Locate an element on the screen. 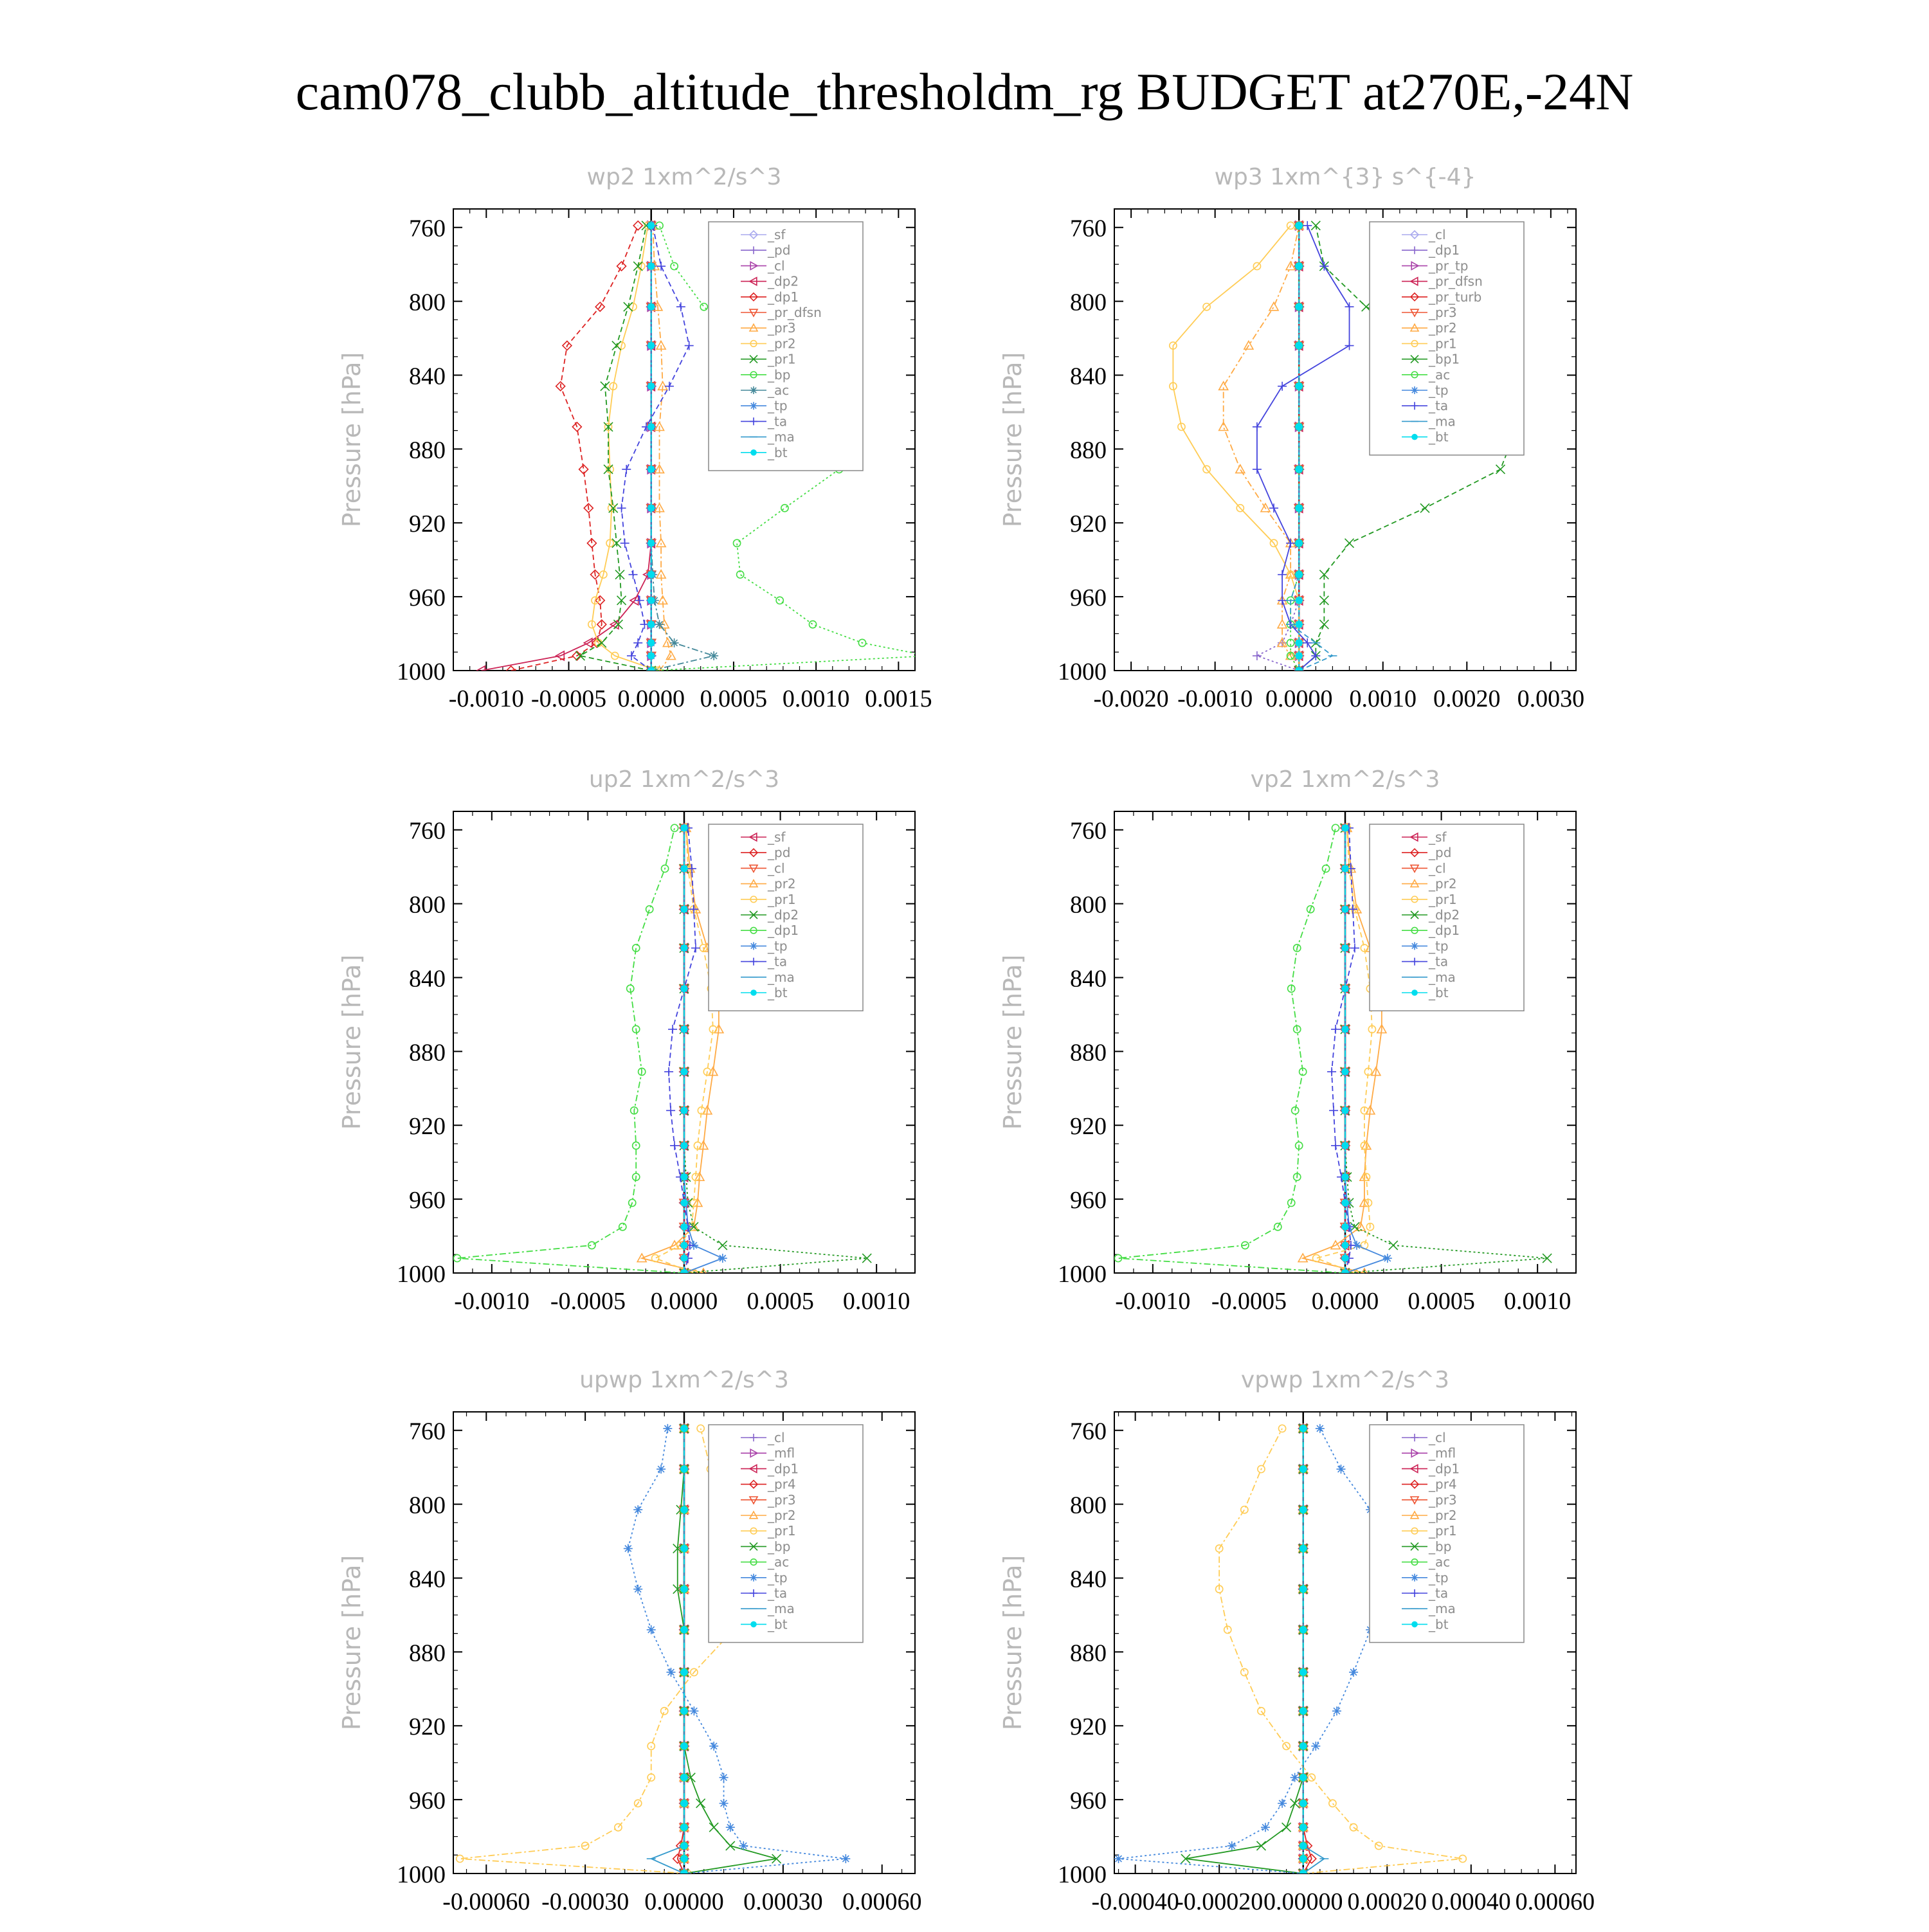 The image size is (1929, 1932). x-tick-label: 0.0010 is located at coordinates (1537, 1301).